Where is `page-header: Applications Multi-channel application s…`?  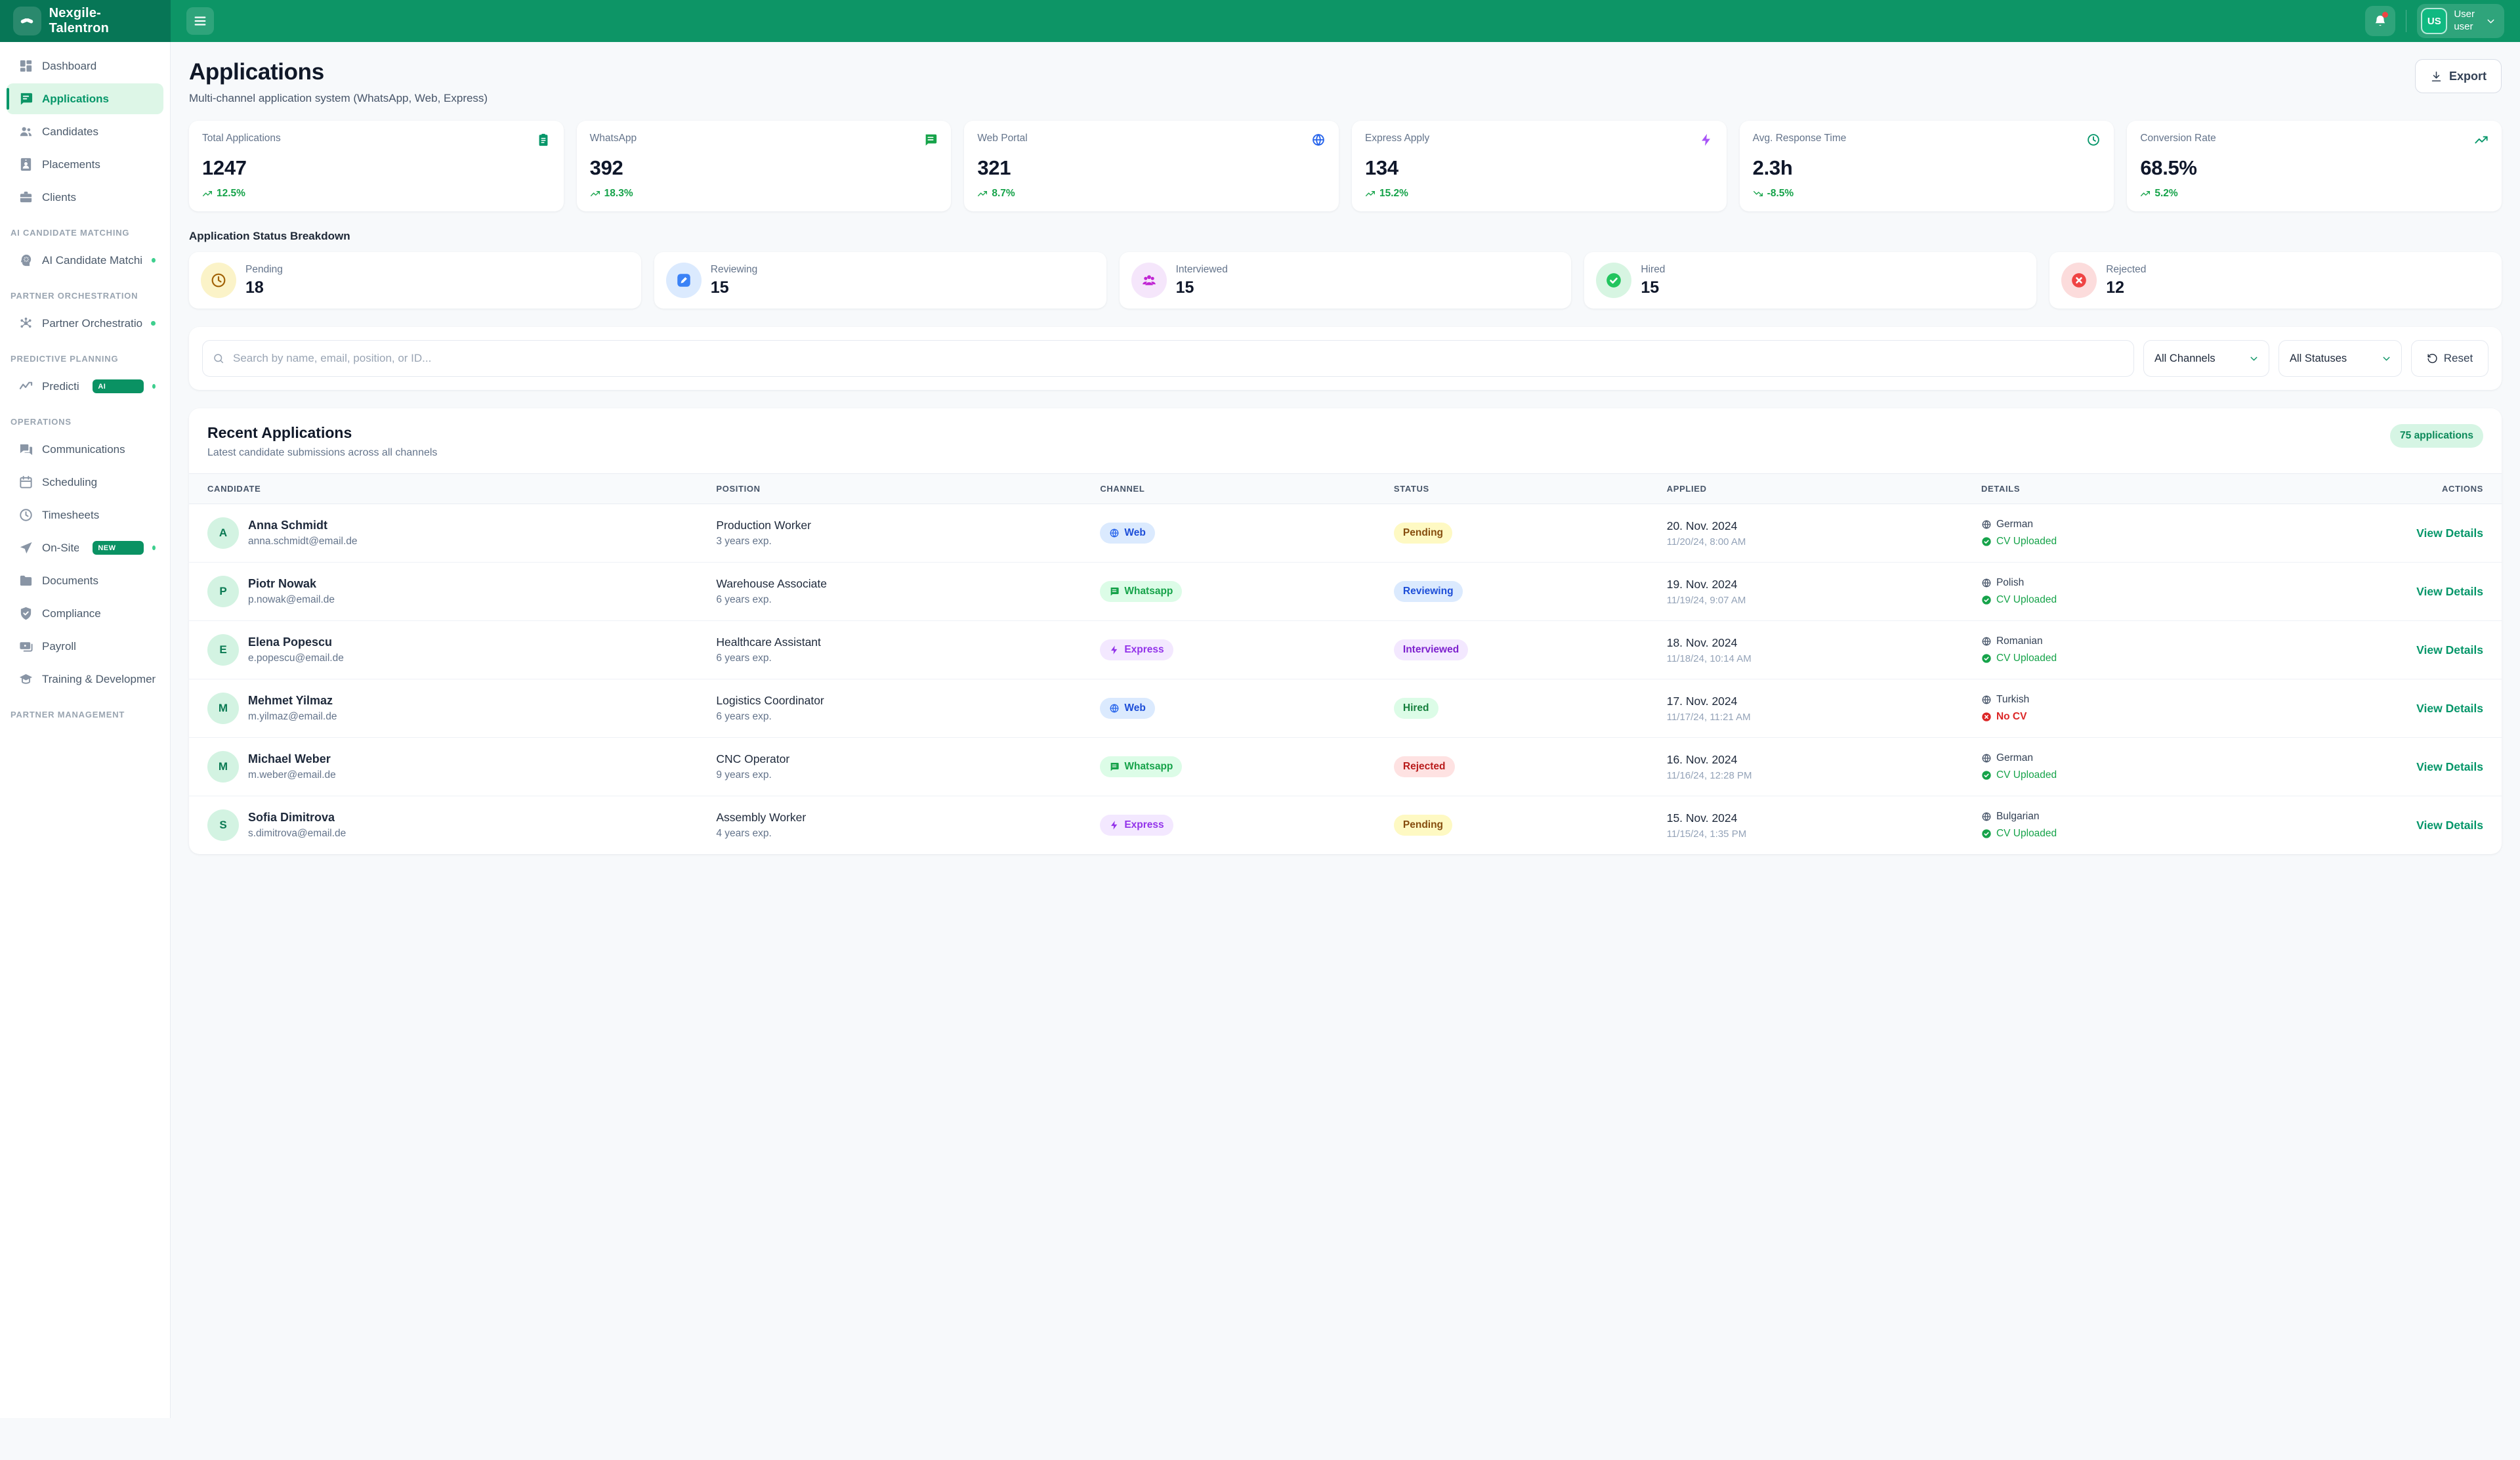
page-header: Applications Multi-channel application s… is located at coordinates (1345, 82).